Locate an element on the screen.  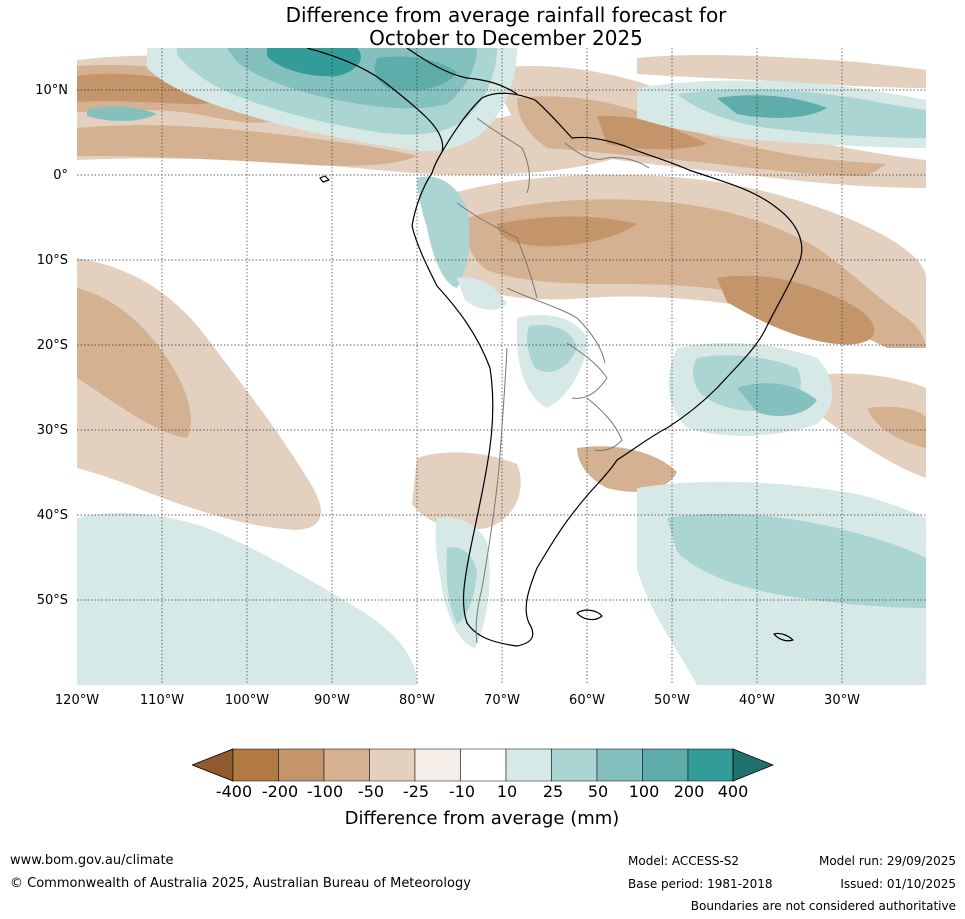
lon-label-30w: 30°W is located at coordinates (842, 700).